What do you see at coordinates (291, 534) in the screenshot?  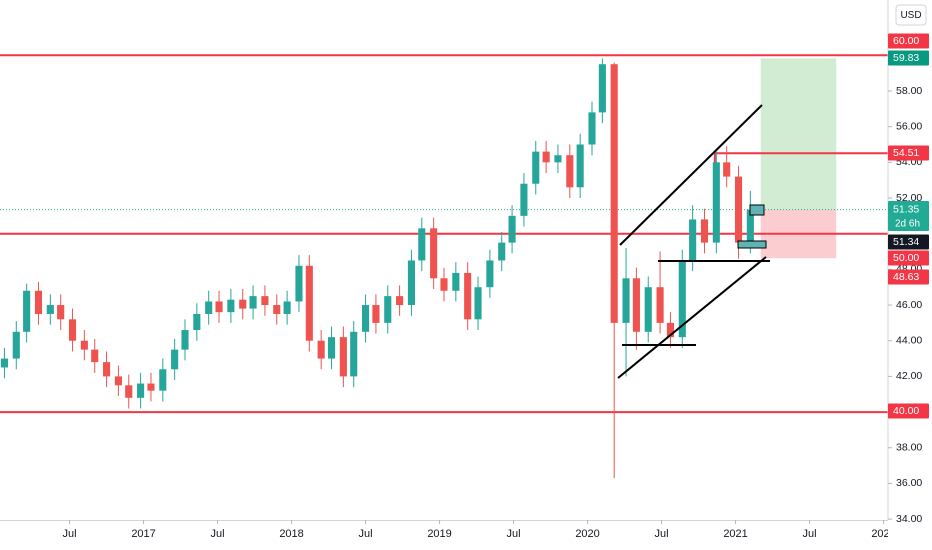 I see `x-tick-label: 2018` at bounding box center [291, 534].